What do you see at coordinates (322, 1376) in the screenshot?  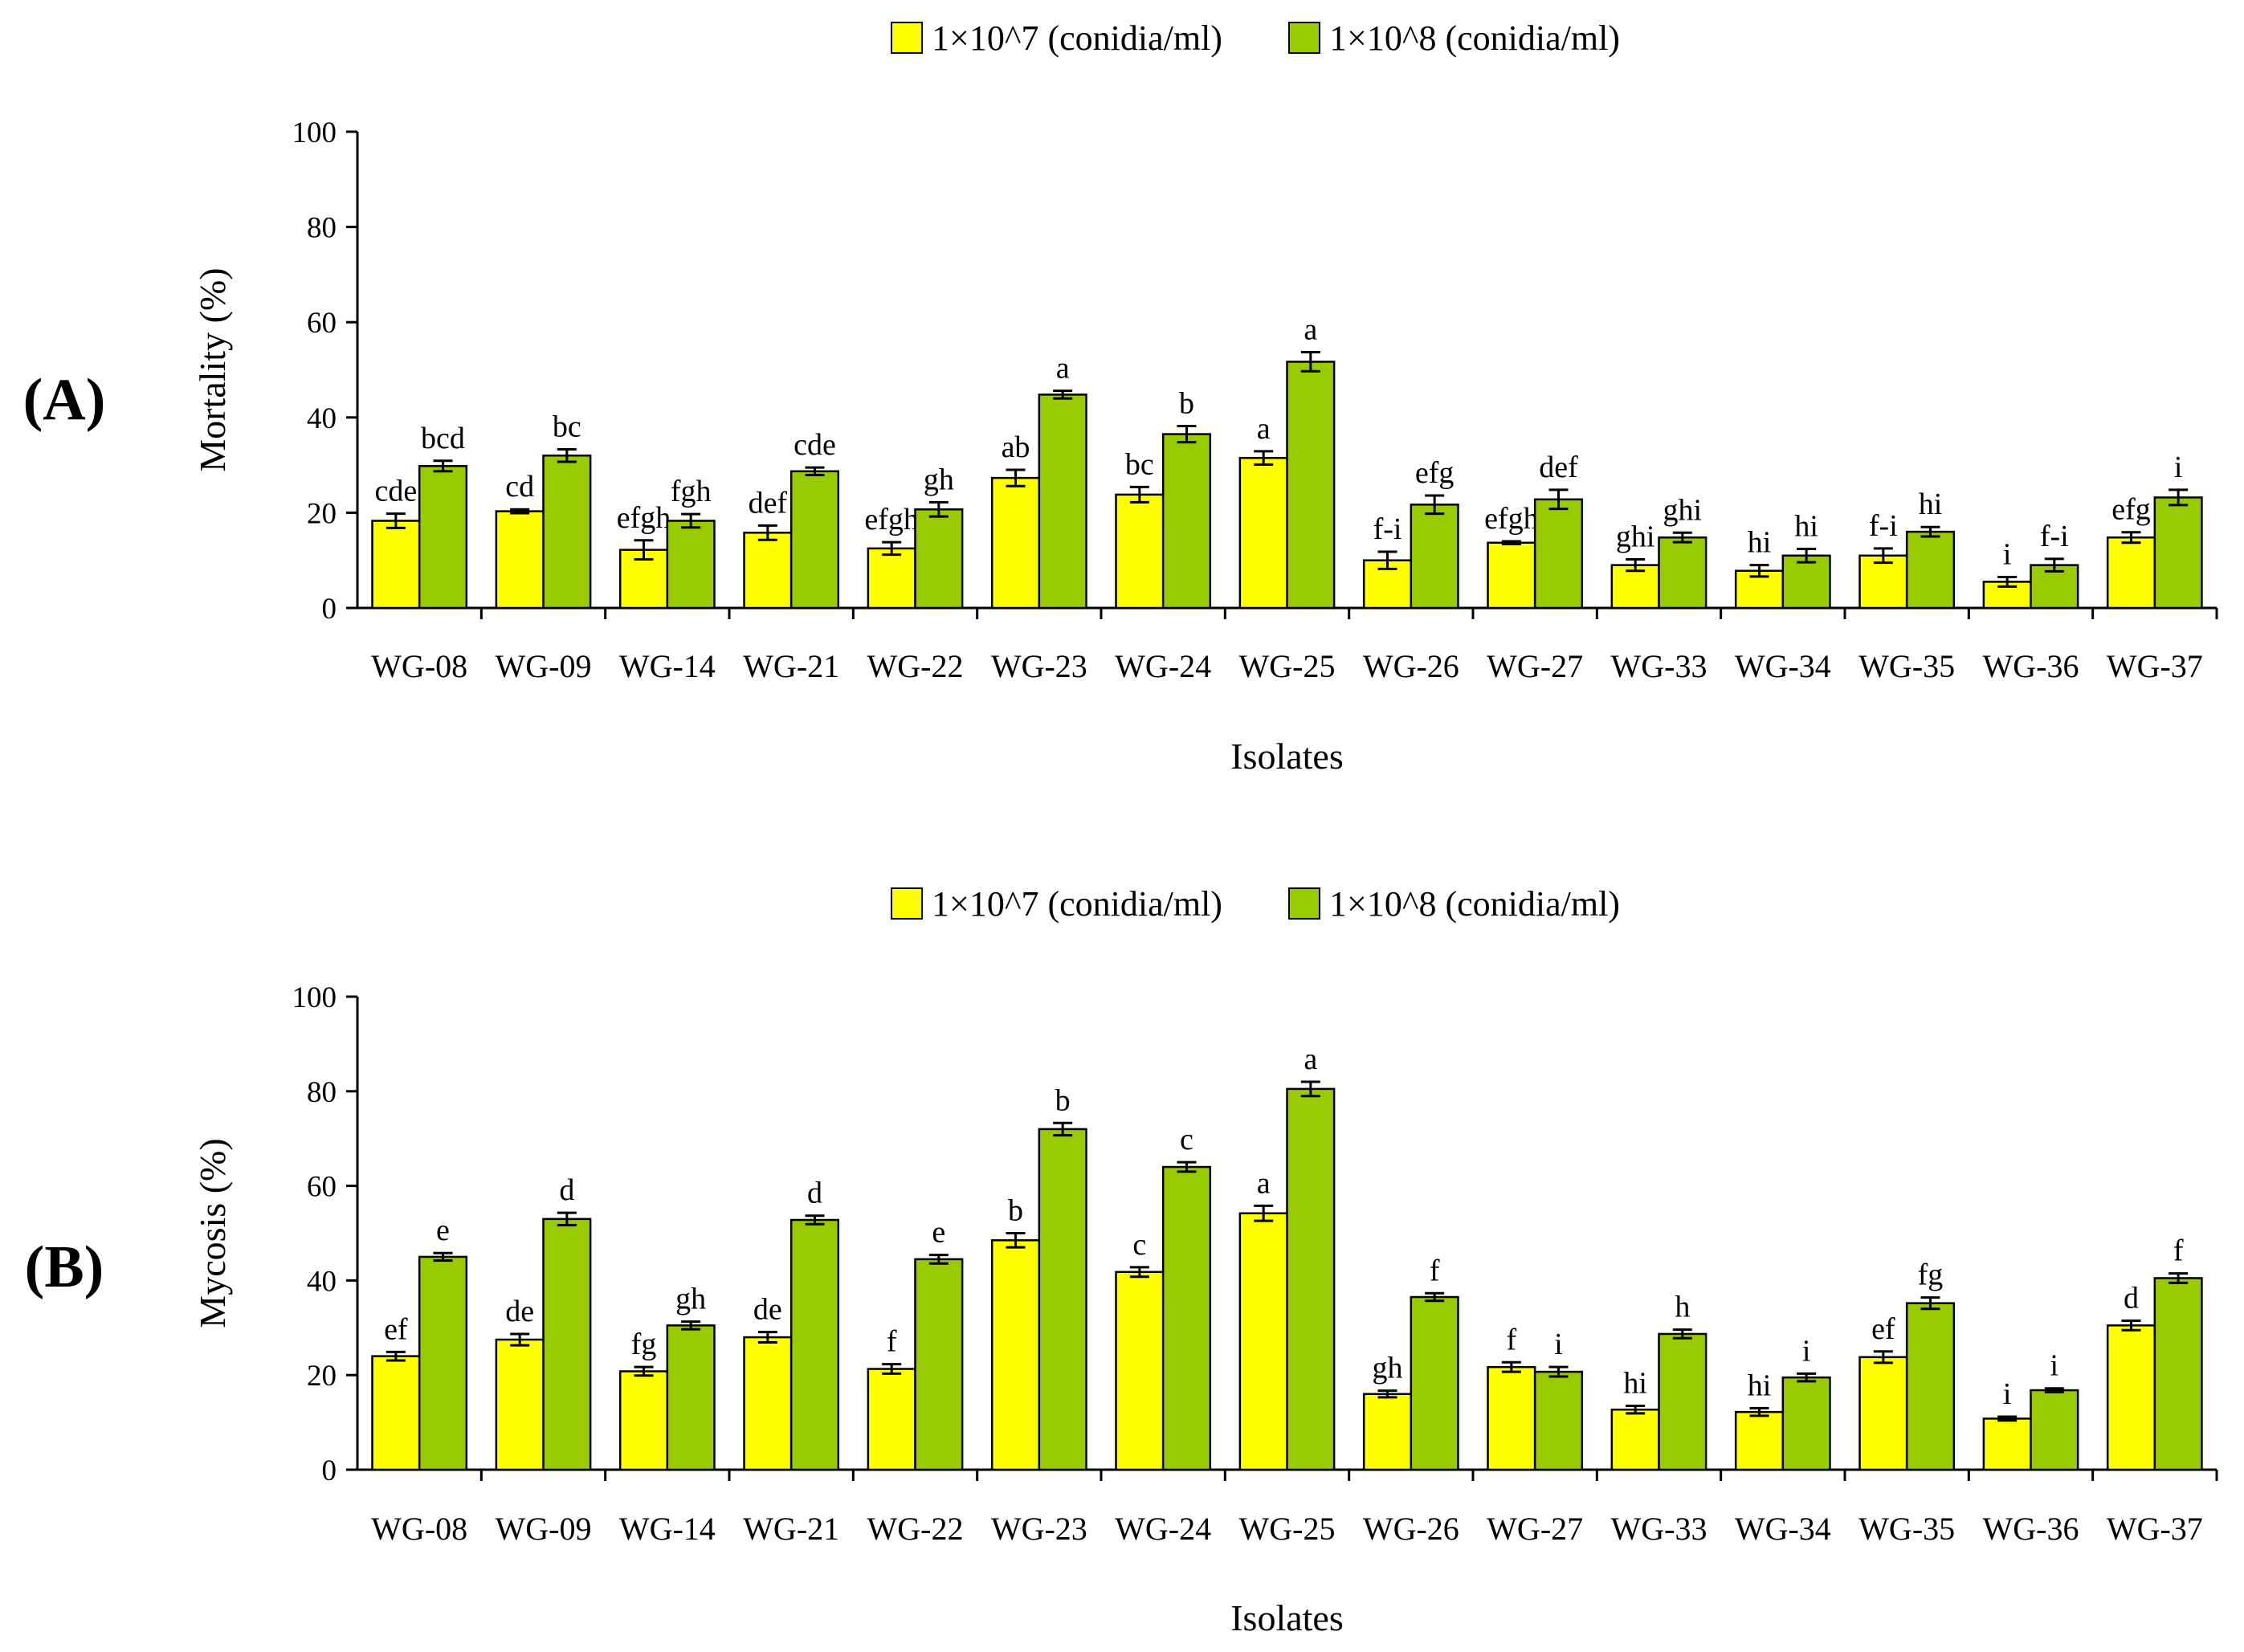 I see `y-tick-label: 20` at bounding box center [322, 1376].